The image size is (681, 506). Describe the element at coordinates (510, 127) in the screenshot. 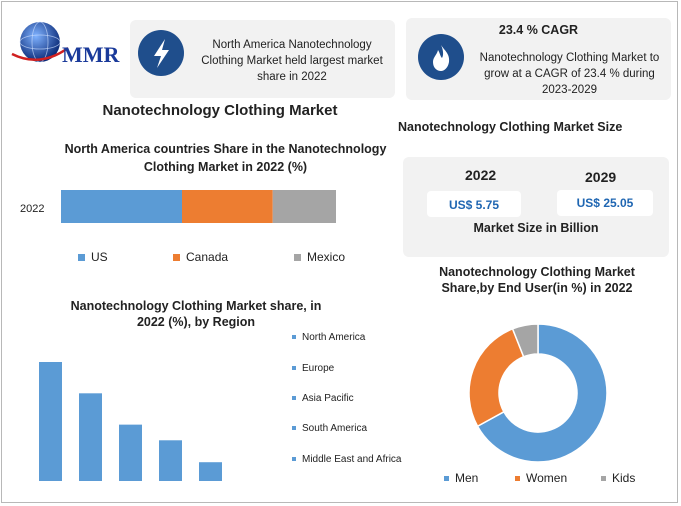

I see `market-size-title: Nanotechnology Clothing Market Size` at that location.